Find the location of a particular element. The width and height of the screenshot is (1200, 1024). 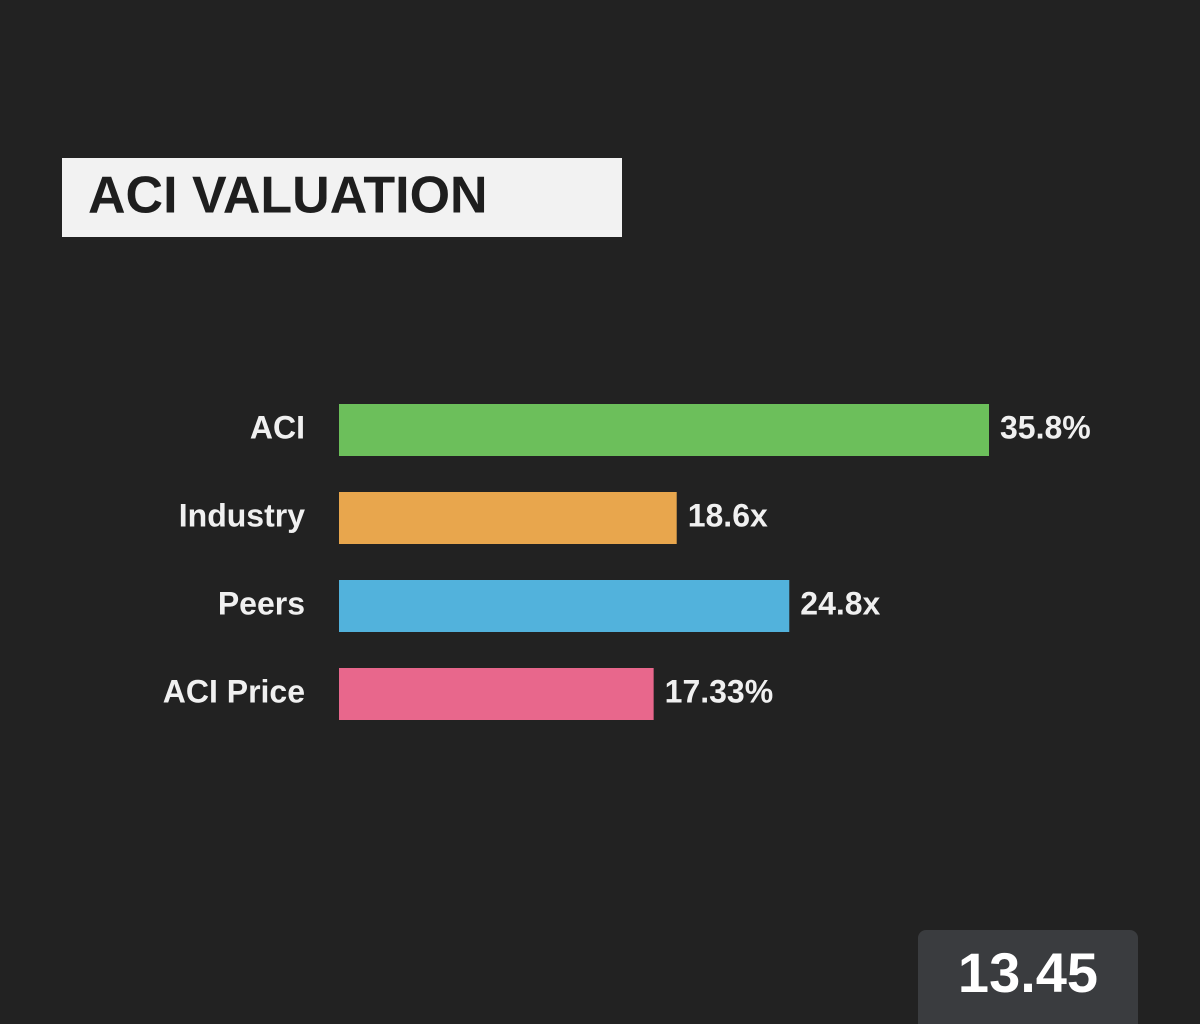

category-label: Peers is located at coordinates (261, 603).